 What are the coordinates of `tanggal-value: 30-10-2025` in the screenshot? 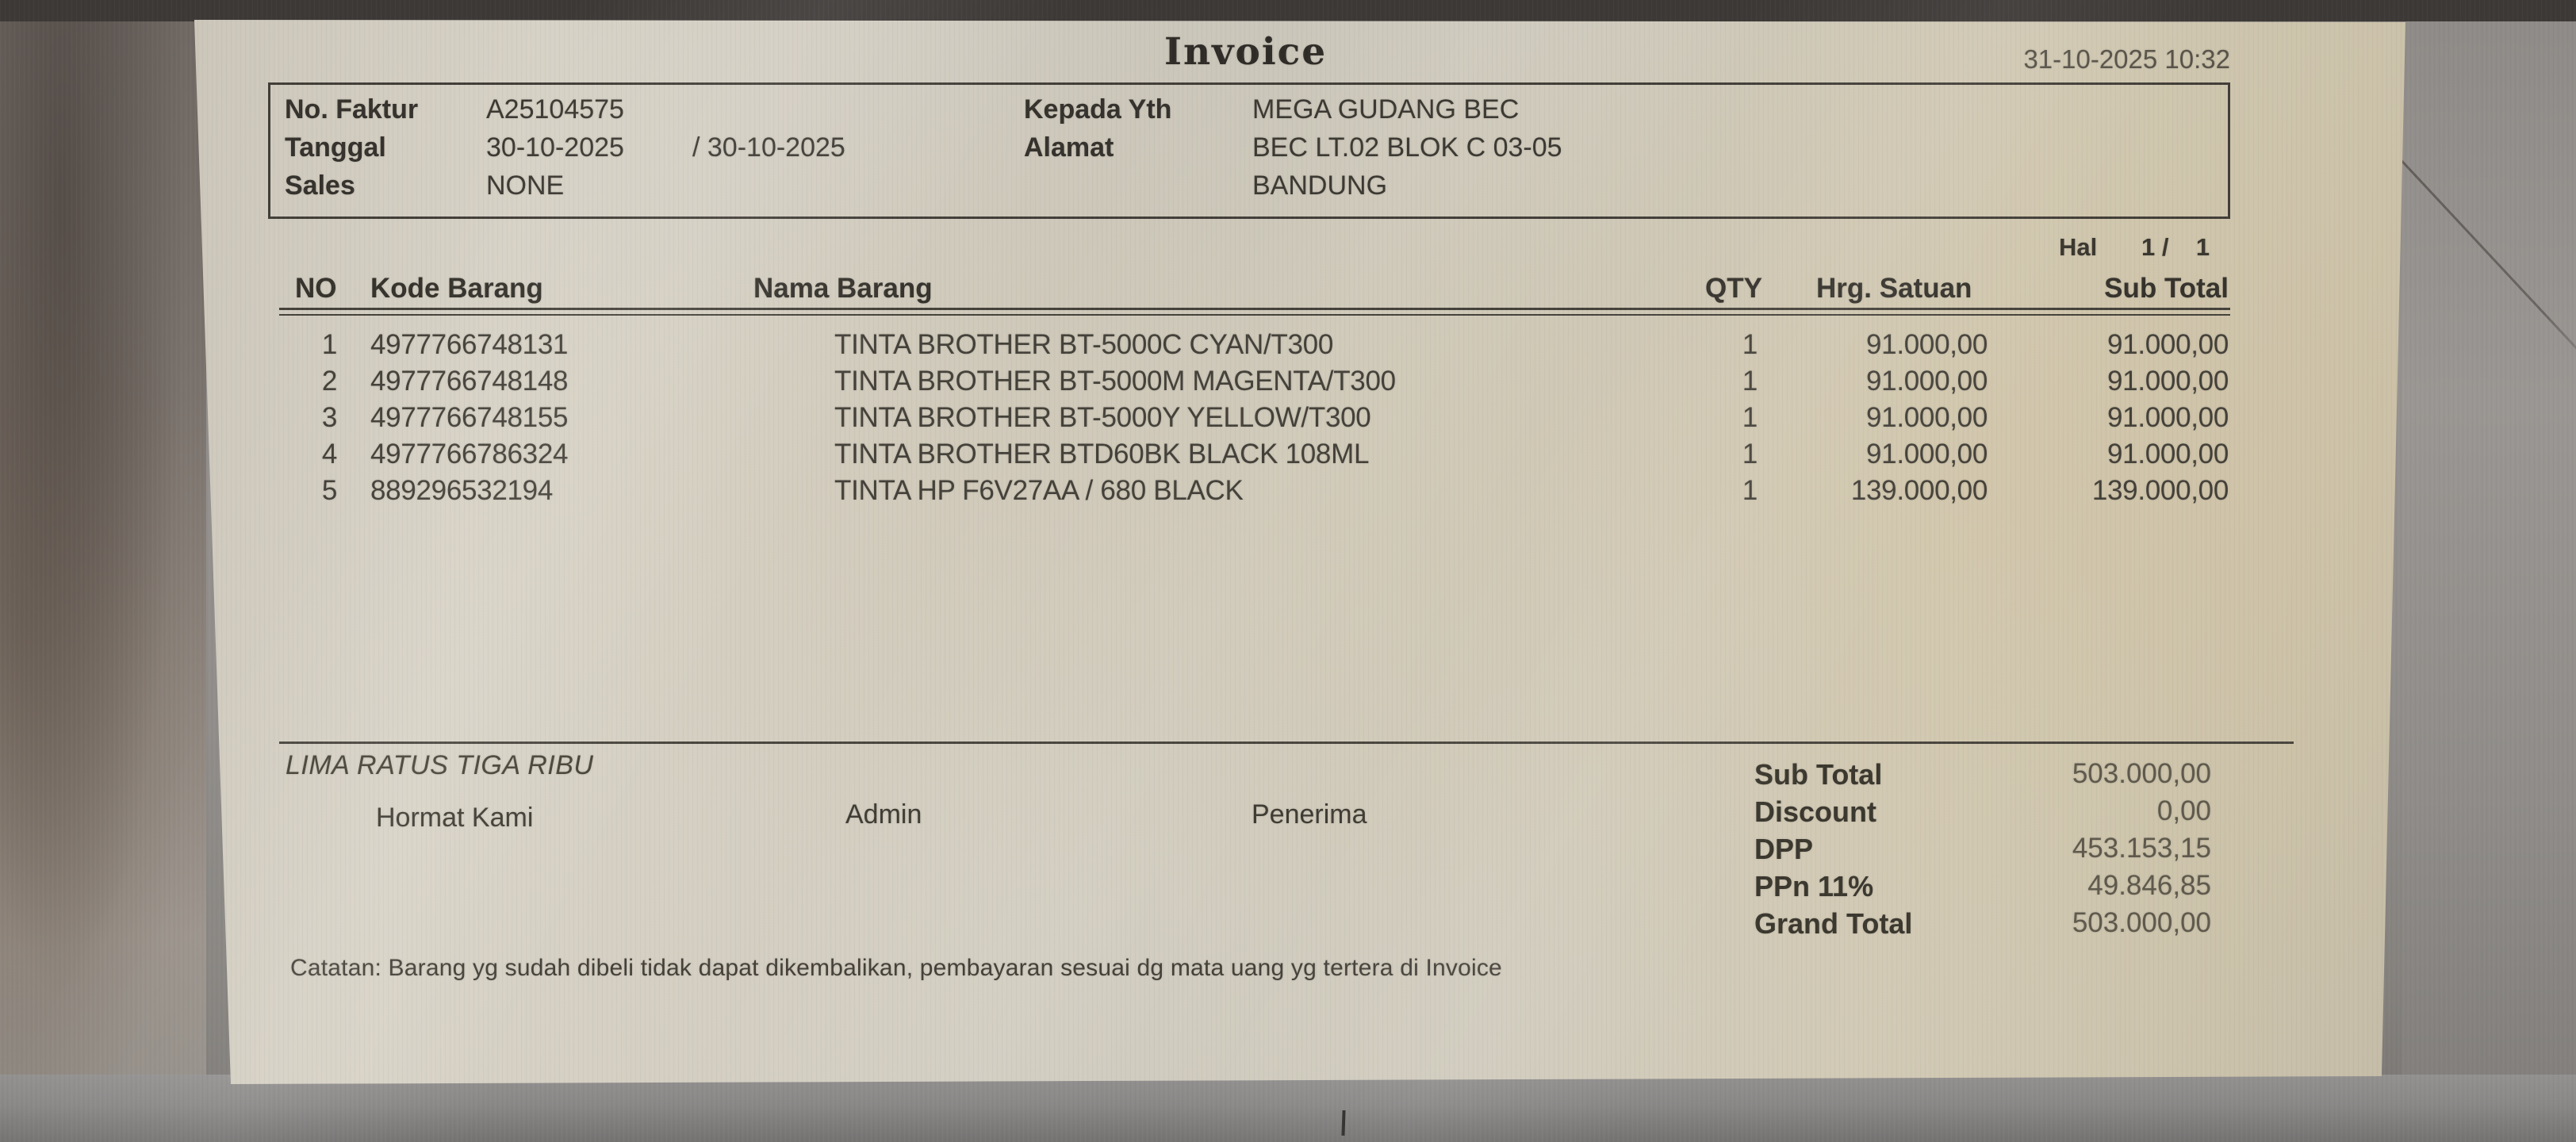 It's located at (555, 147).